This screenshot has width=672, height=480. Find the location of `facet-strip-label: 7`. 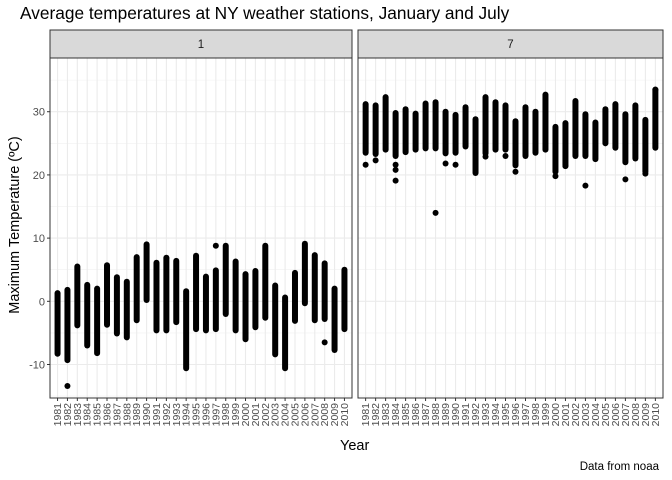

facet-strip-label: 7 is located at coordinates (510, 45).